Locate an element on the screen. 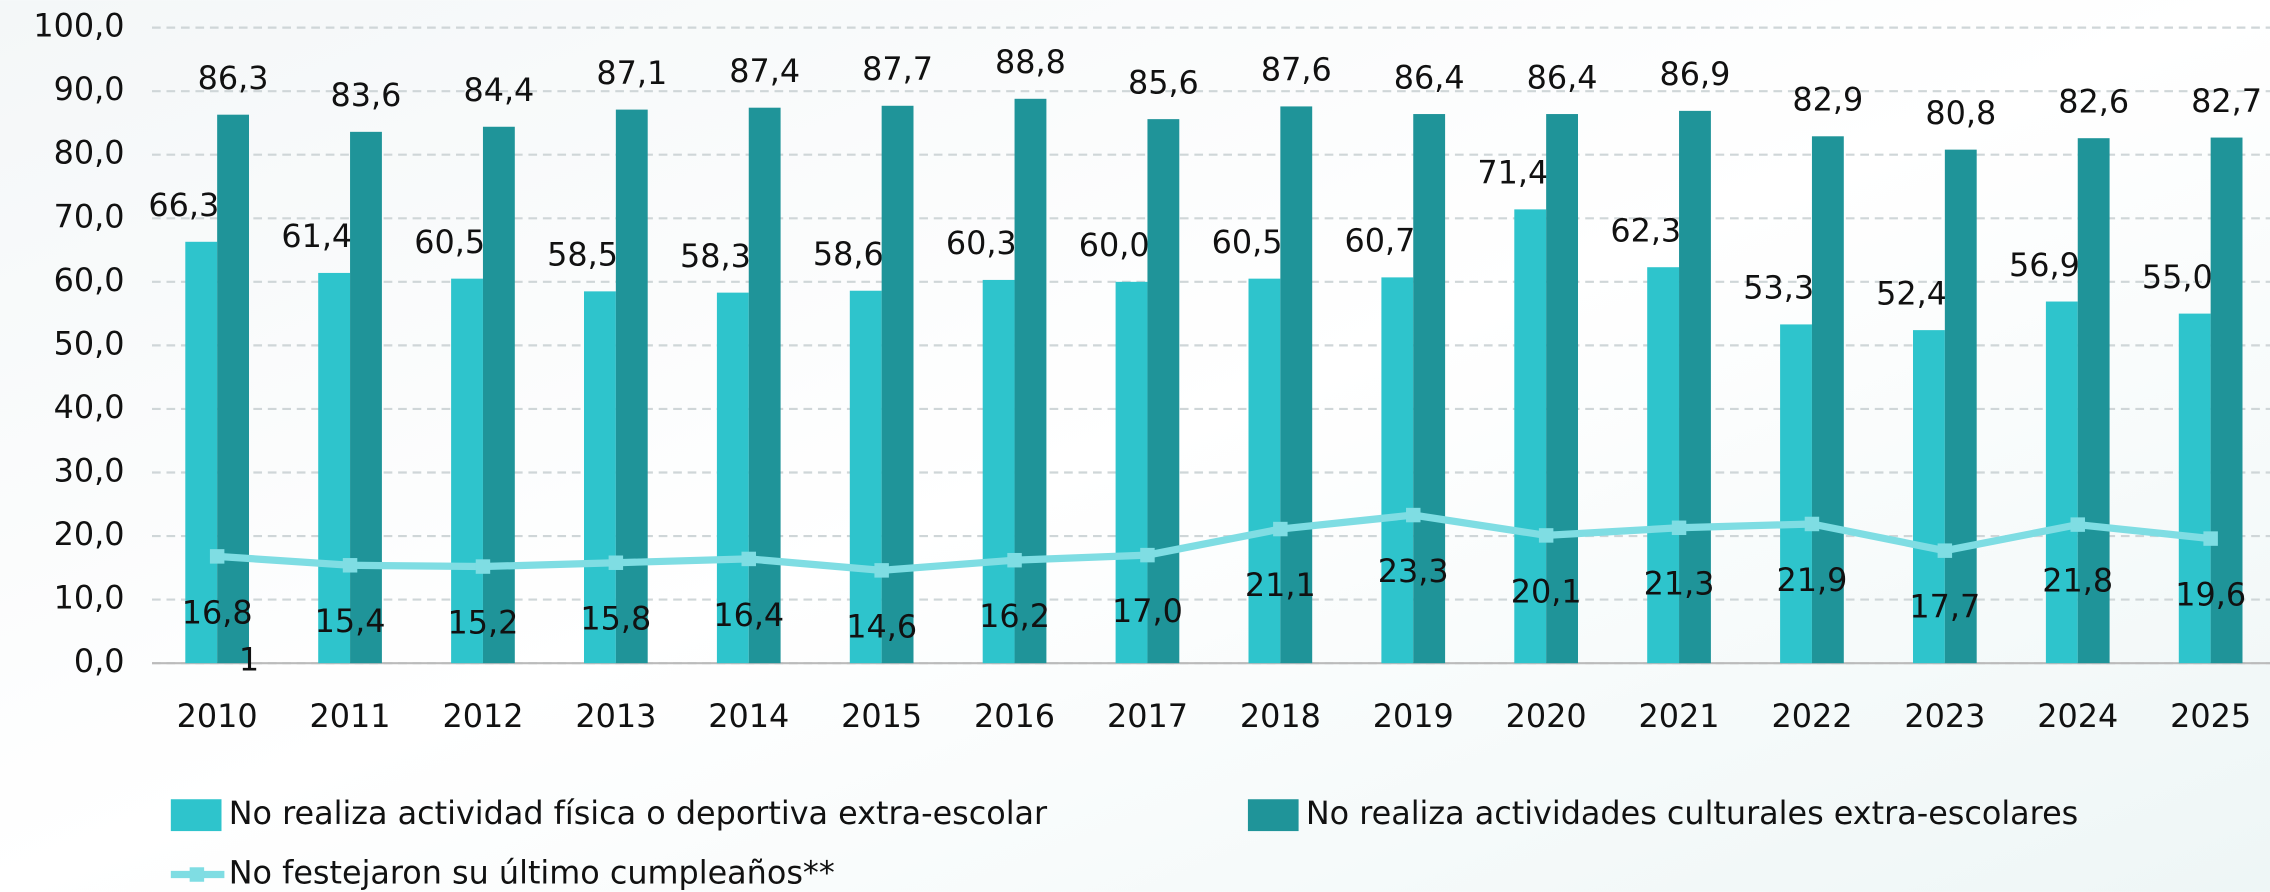 Image resolution: width=2270 pixels, height=892 pixels. y-tick-label: 40,0 is located at coordinates (89, 407).